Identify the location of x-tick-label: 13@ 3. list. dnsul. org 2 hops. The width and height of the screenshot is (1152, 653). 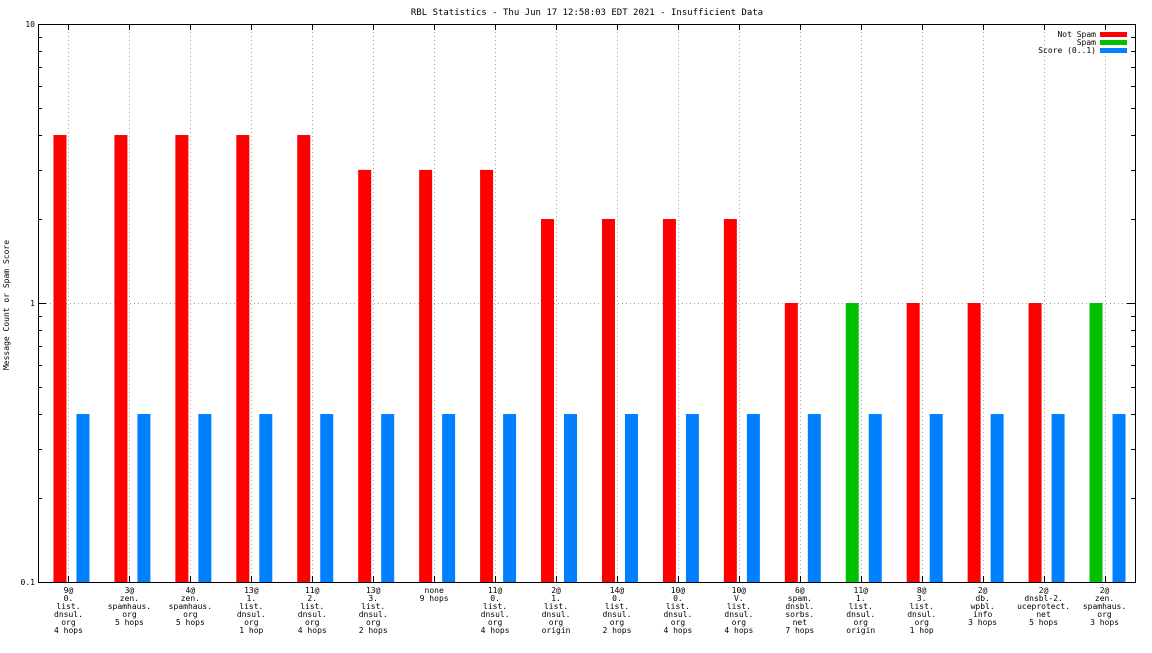
(373, 610).